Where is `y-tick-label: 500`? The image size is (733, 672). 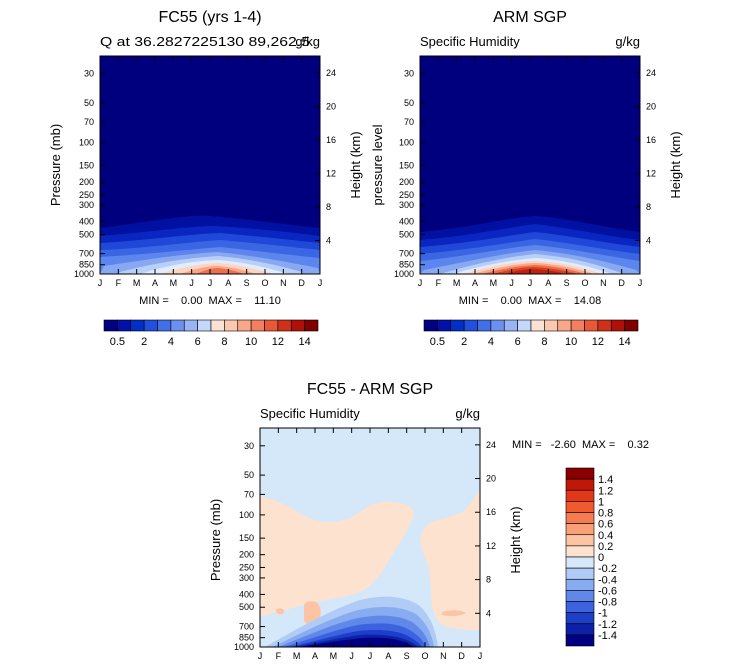 y-tick-label: 500 is located at coordinates (406, 234).